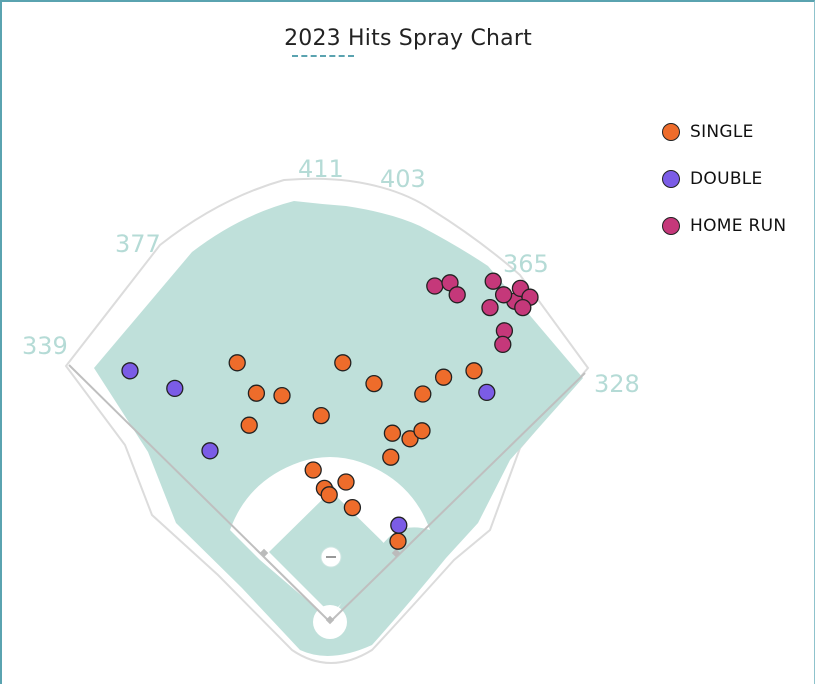 This screenshot has width=816, height=684. I want to click on legend-label-single: SINGLE, so click(722, 132).